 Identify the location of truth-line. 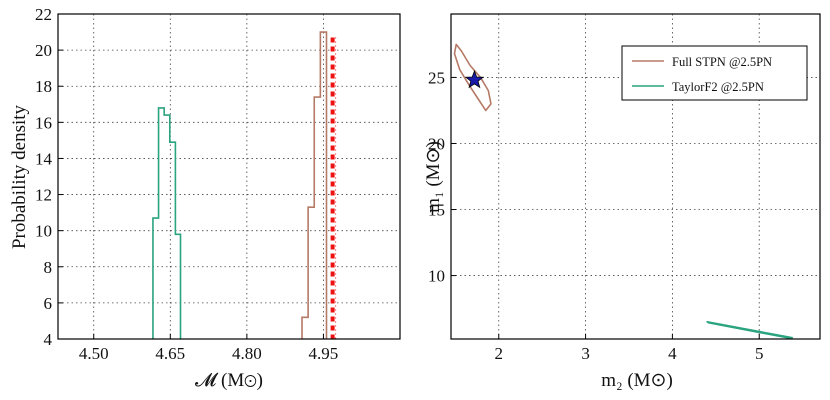
(333, 188).